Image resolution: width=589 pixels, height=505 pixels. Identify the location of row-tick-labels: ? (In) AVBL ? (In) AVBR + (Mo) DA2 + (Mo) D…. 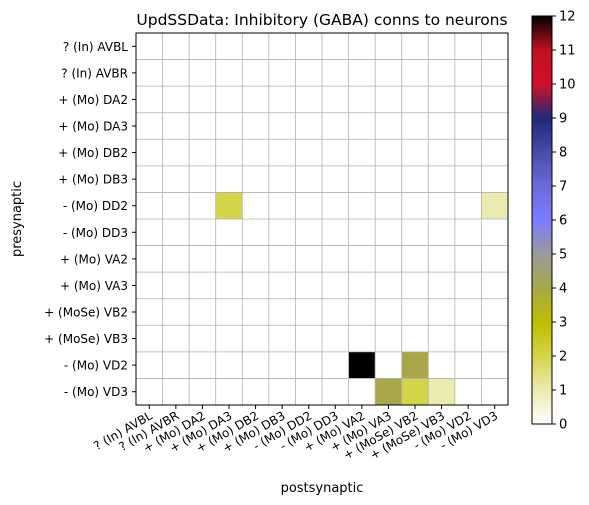
(90, 219).